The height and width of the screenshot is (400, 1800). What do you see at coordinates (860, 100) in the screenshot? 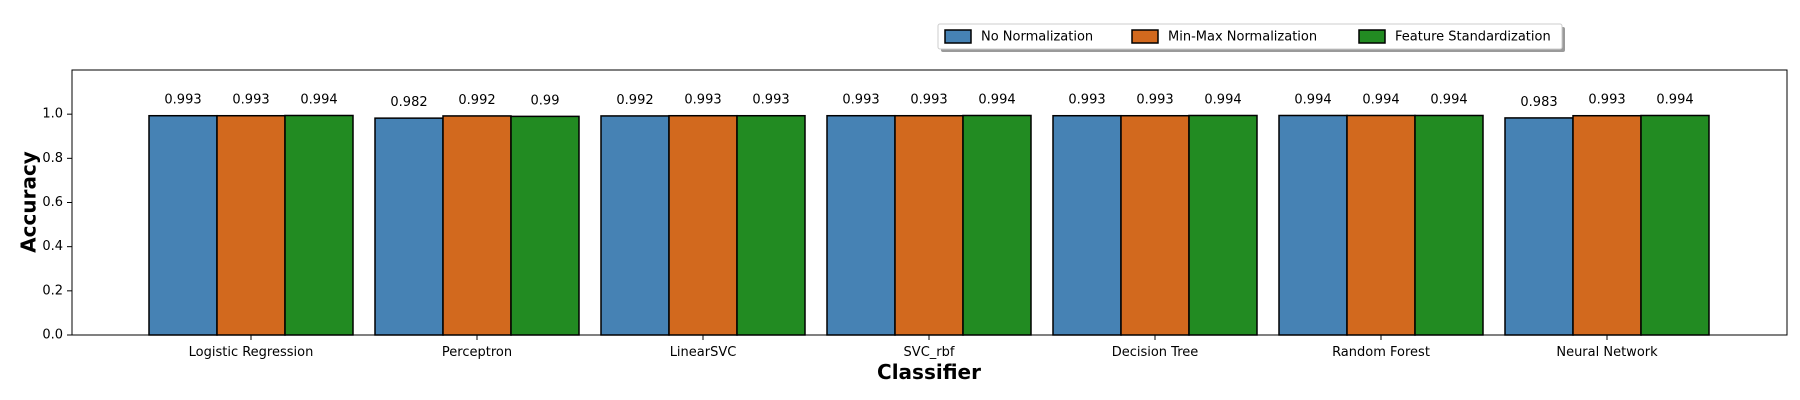
I see `value-label-0-3: 0.993` at bounding box center [860, 100].